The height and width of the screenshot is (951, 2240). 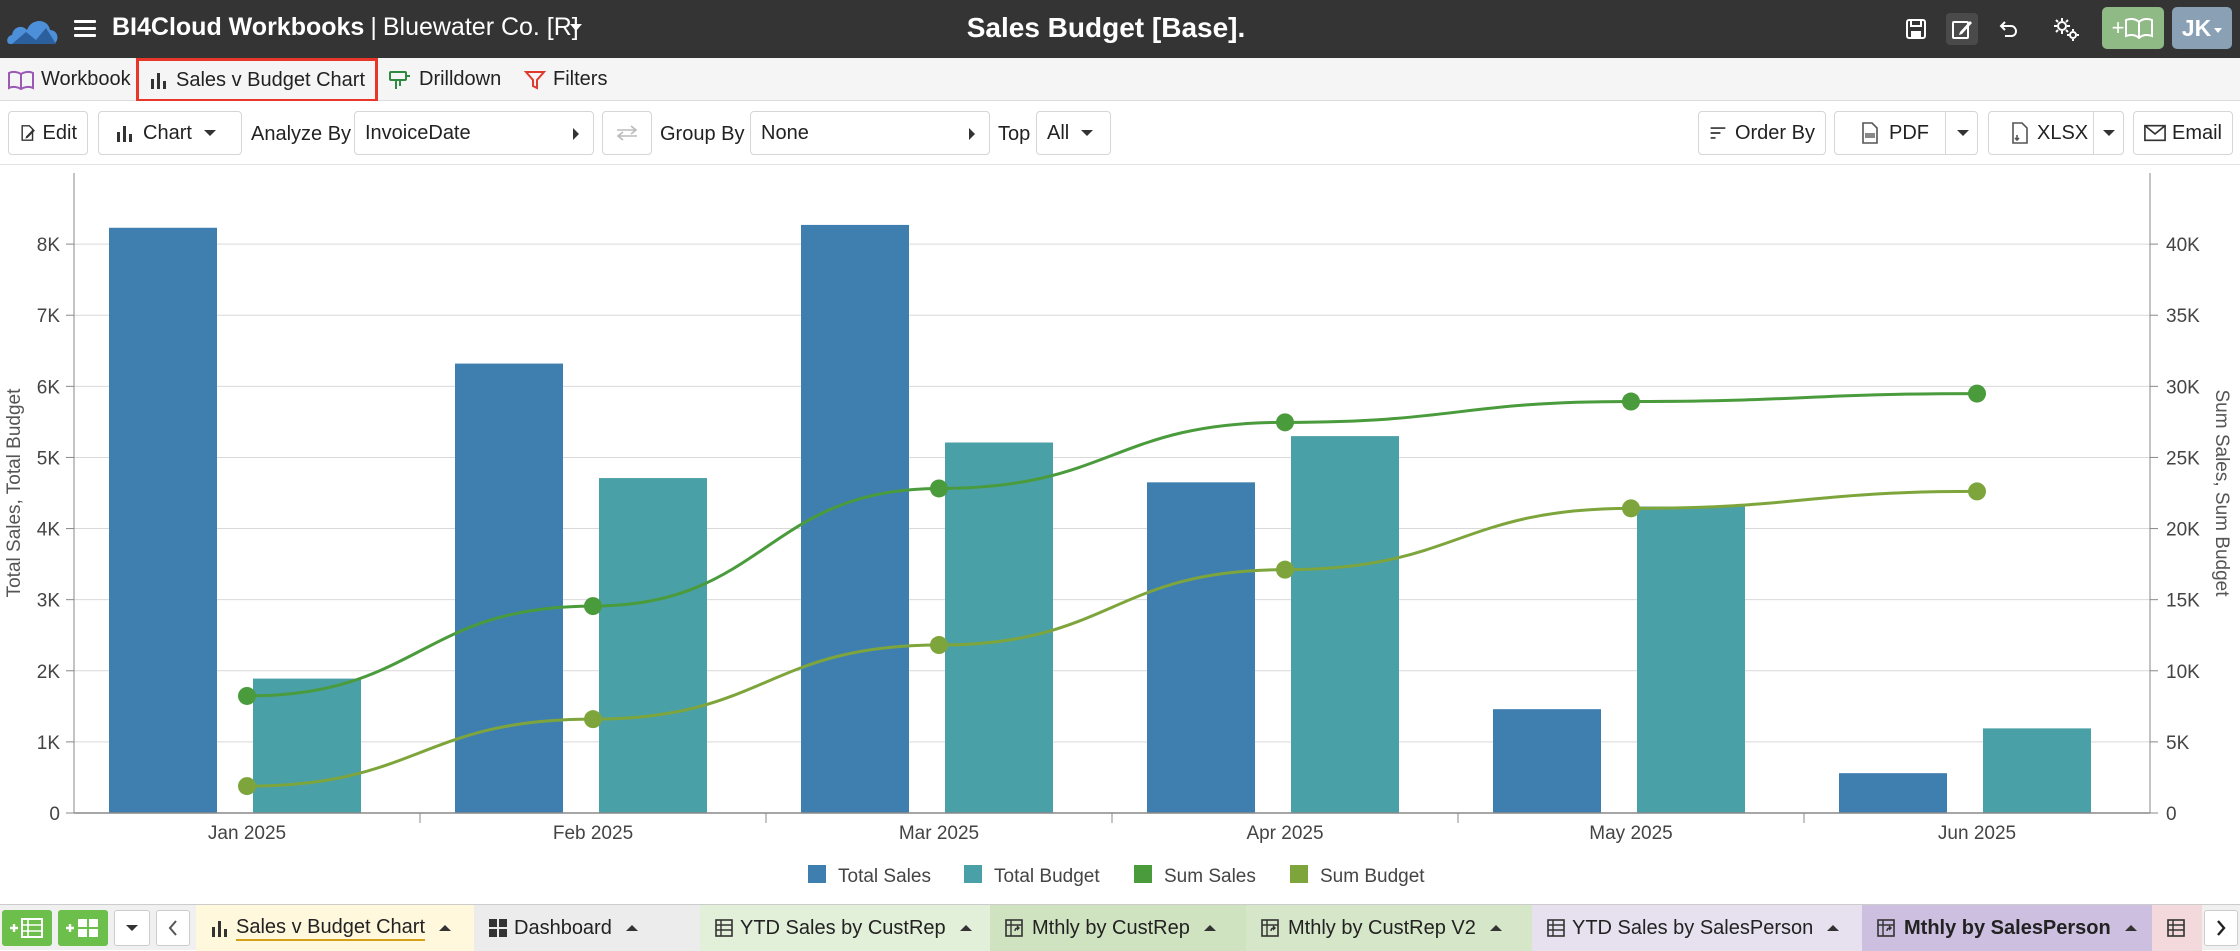 I want to click on edit-button: Edit, so click(x=48, y=133).